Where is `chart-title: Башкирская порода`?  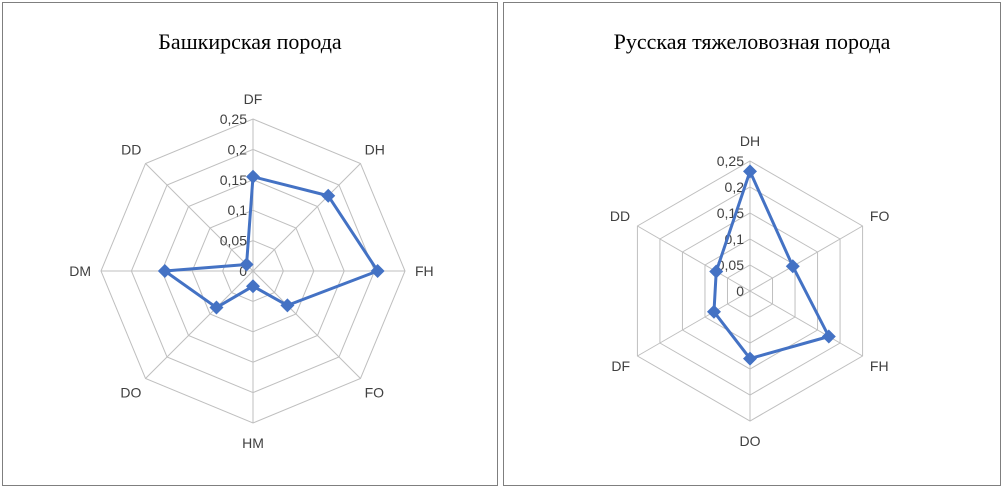
chart-title: Башкирская порода is located at coordinates (250, 41).